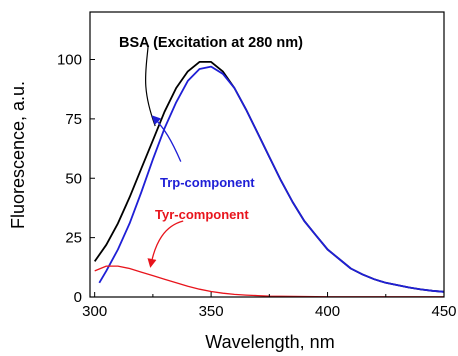  Describe the element at coordinates (18, 155) in the screenshot. I see `y-axis-label: Fluorescence, a.u.` at that location.